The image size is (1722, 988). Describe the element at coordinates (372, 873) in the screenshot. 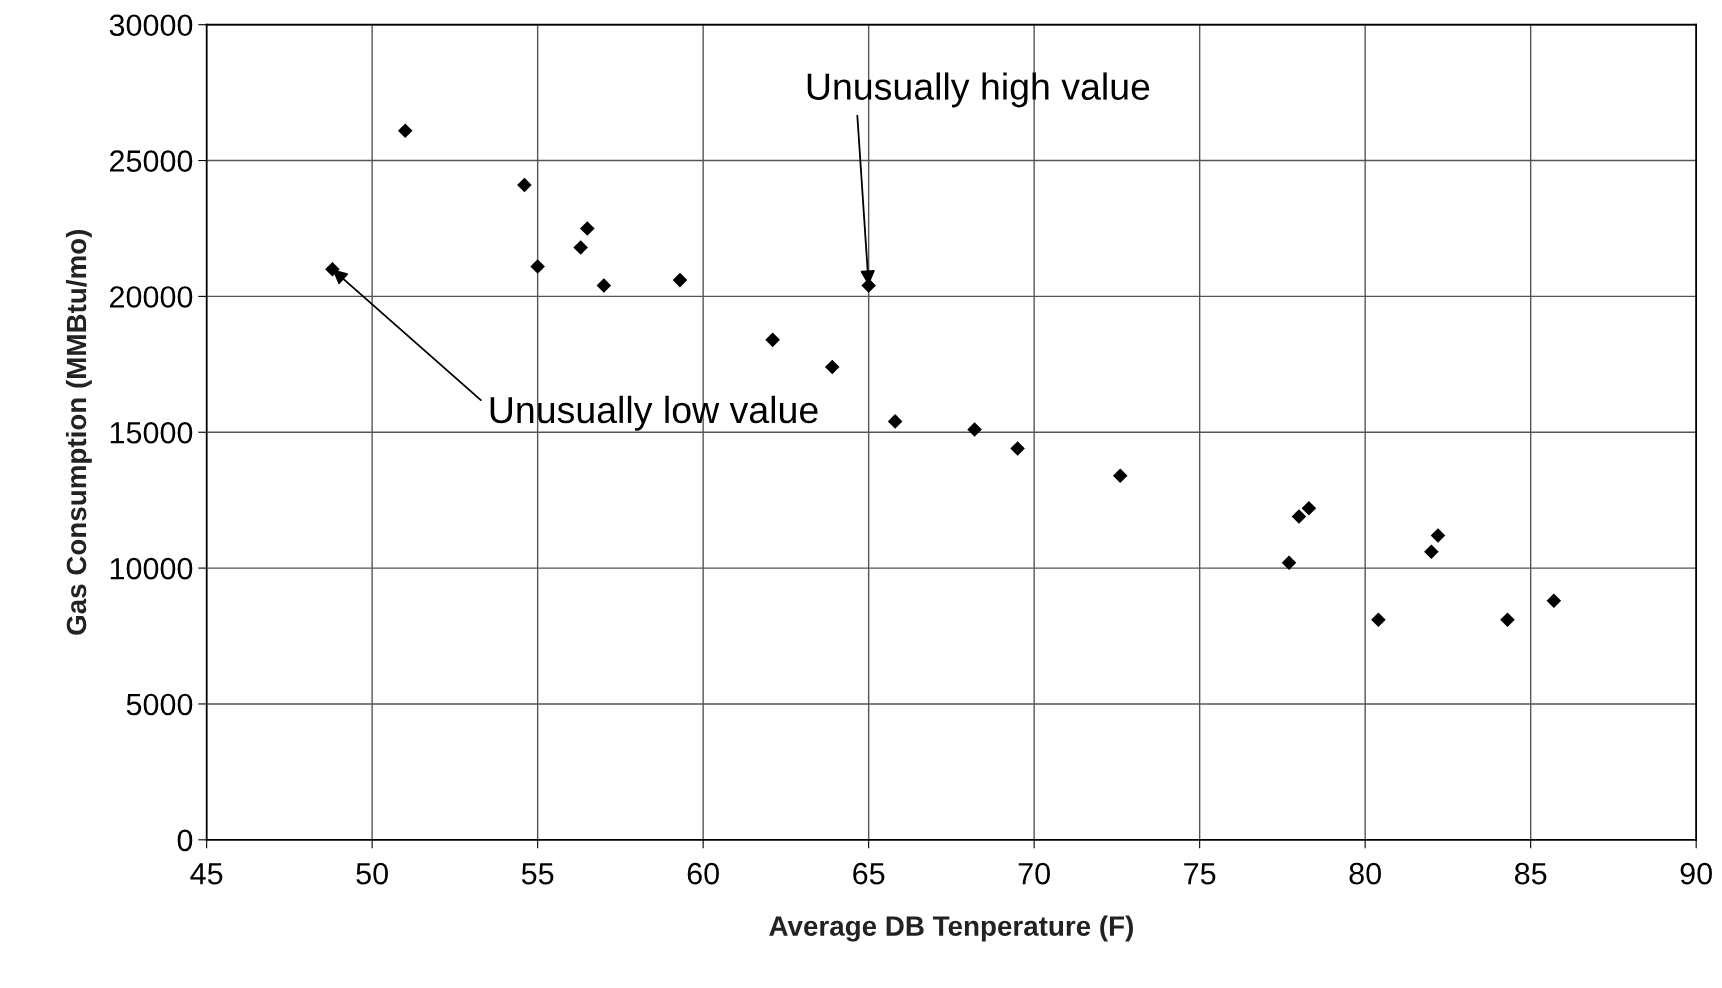

I see `x-tick-label: 50` at that location.